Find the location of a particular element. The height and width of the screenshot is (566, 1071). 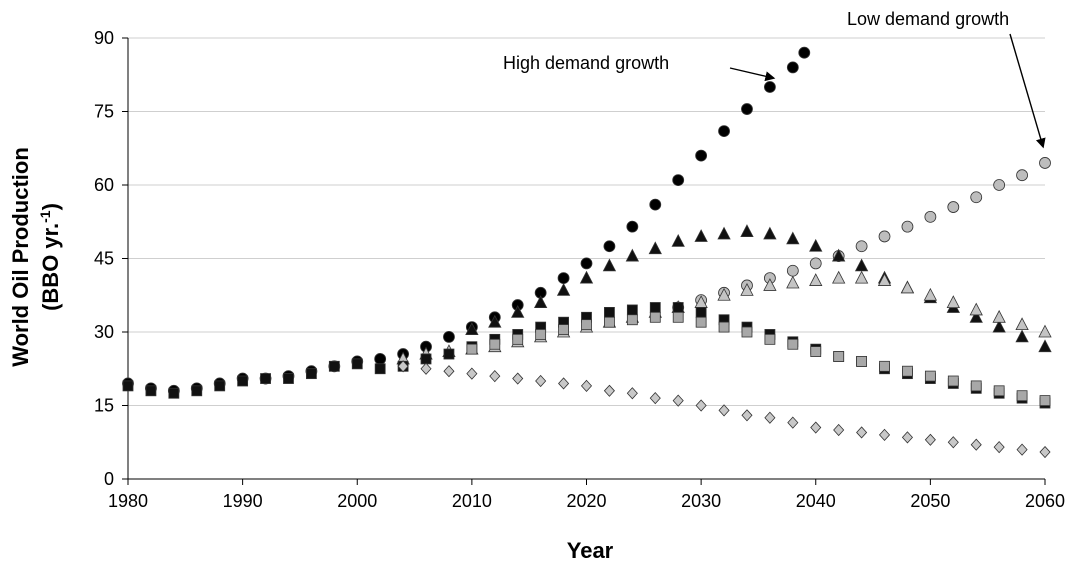

y-axis-title-group: World Oil Production is located at coordinates (20, 257).